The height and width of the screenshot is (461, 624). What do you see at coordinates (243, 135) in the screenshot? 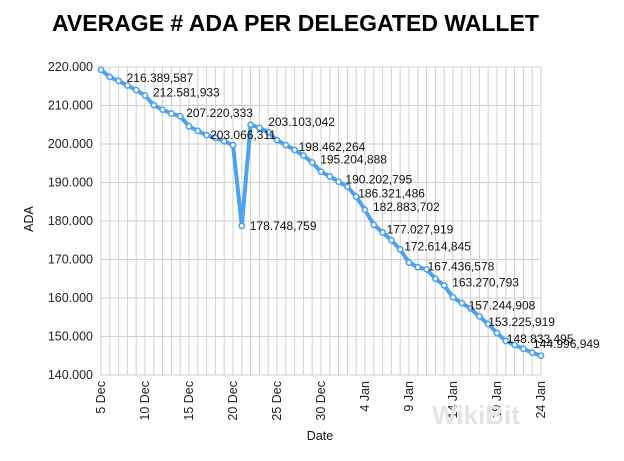
I see `data-label: 203.066,311` at bounding box center [243, 135].